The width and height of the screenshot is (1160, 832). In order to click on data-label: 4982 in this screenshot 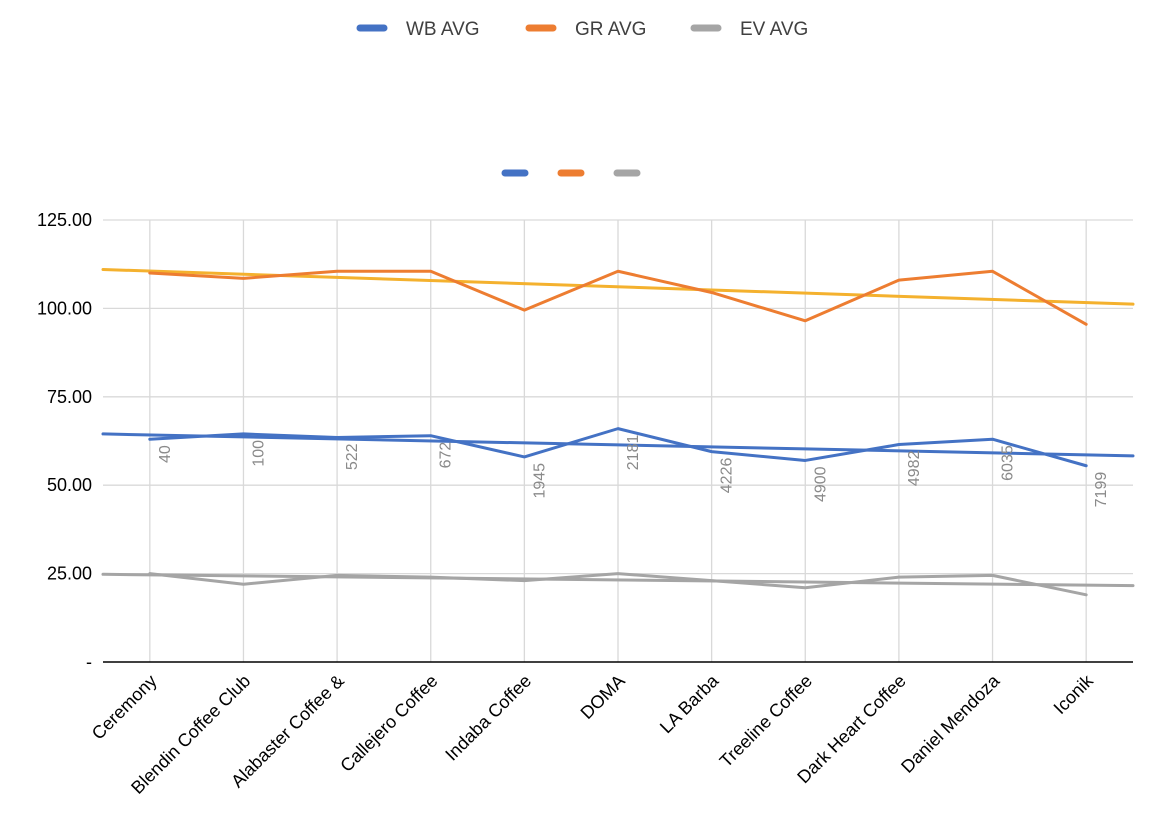, I will do `click(914, 468)`.